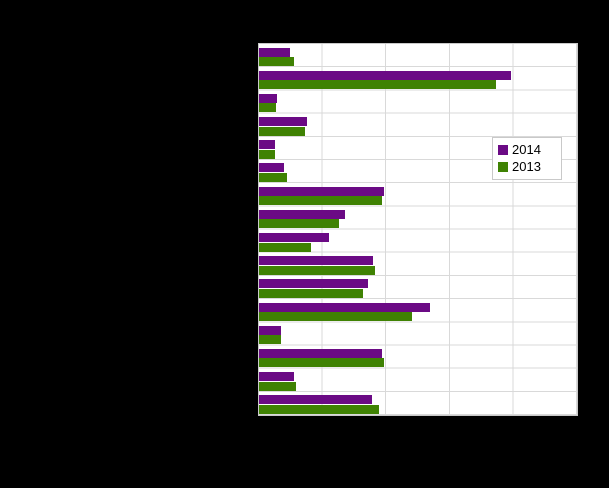 This screenshot has height=488, width=609. I want to click on legend-label-2013: 2013, so click(526, 166).